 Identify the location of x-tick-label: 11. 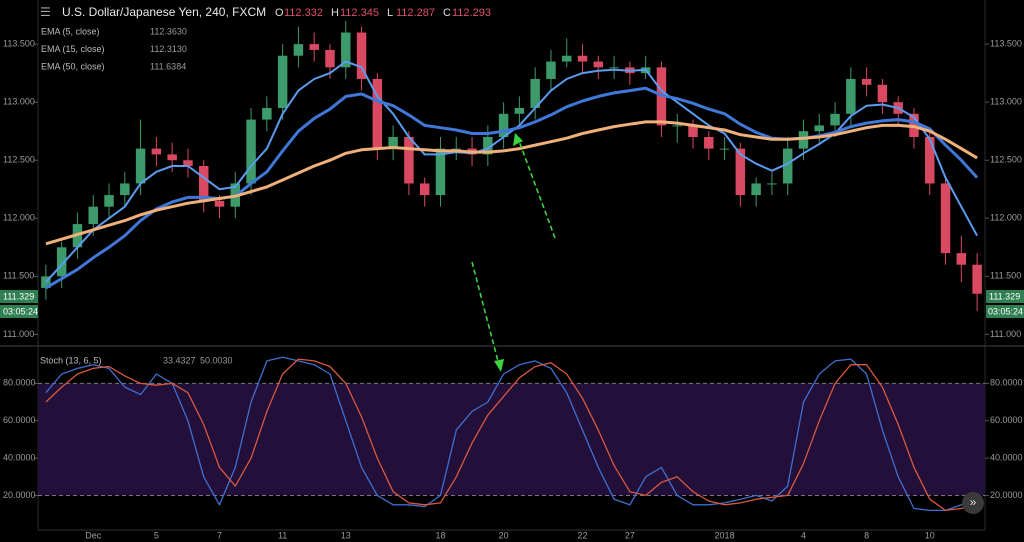
(282, 535).